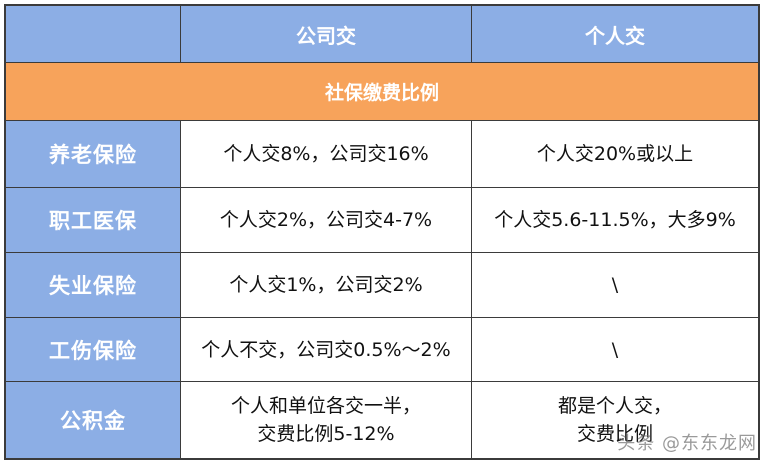 This screenshot has height=461, width=767. Describe the element at coordinates (326, 220) in the screenshot. I see `company-value: 个人交2%，公司交4-7%` at that location.